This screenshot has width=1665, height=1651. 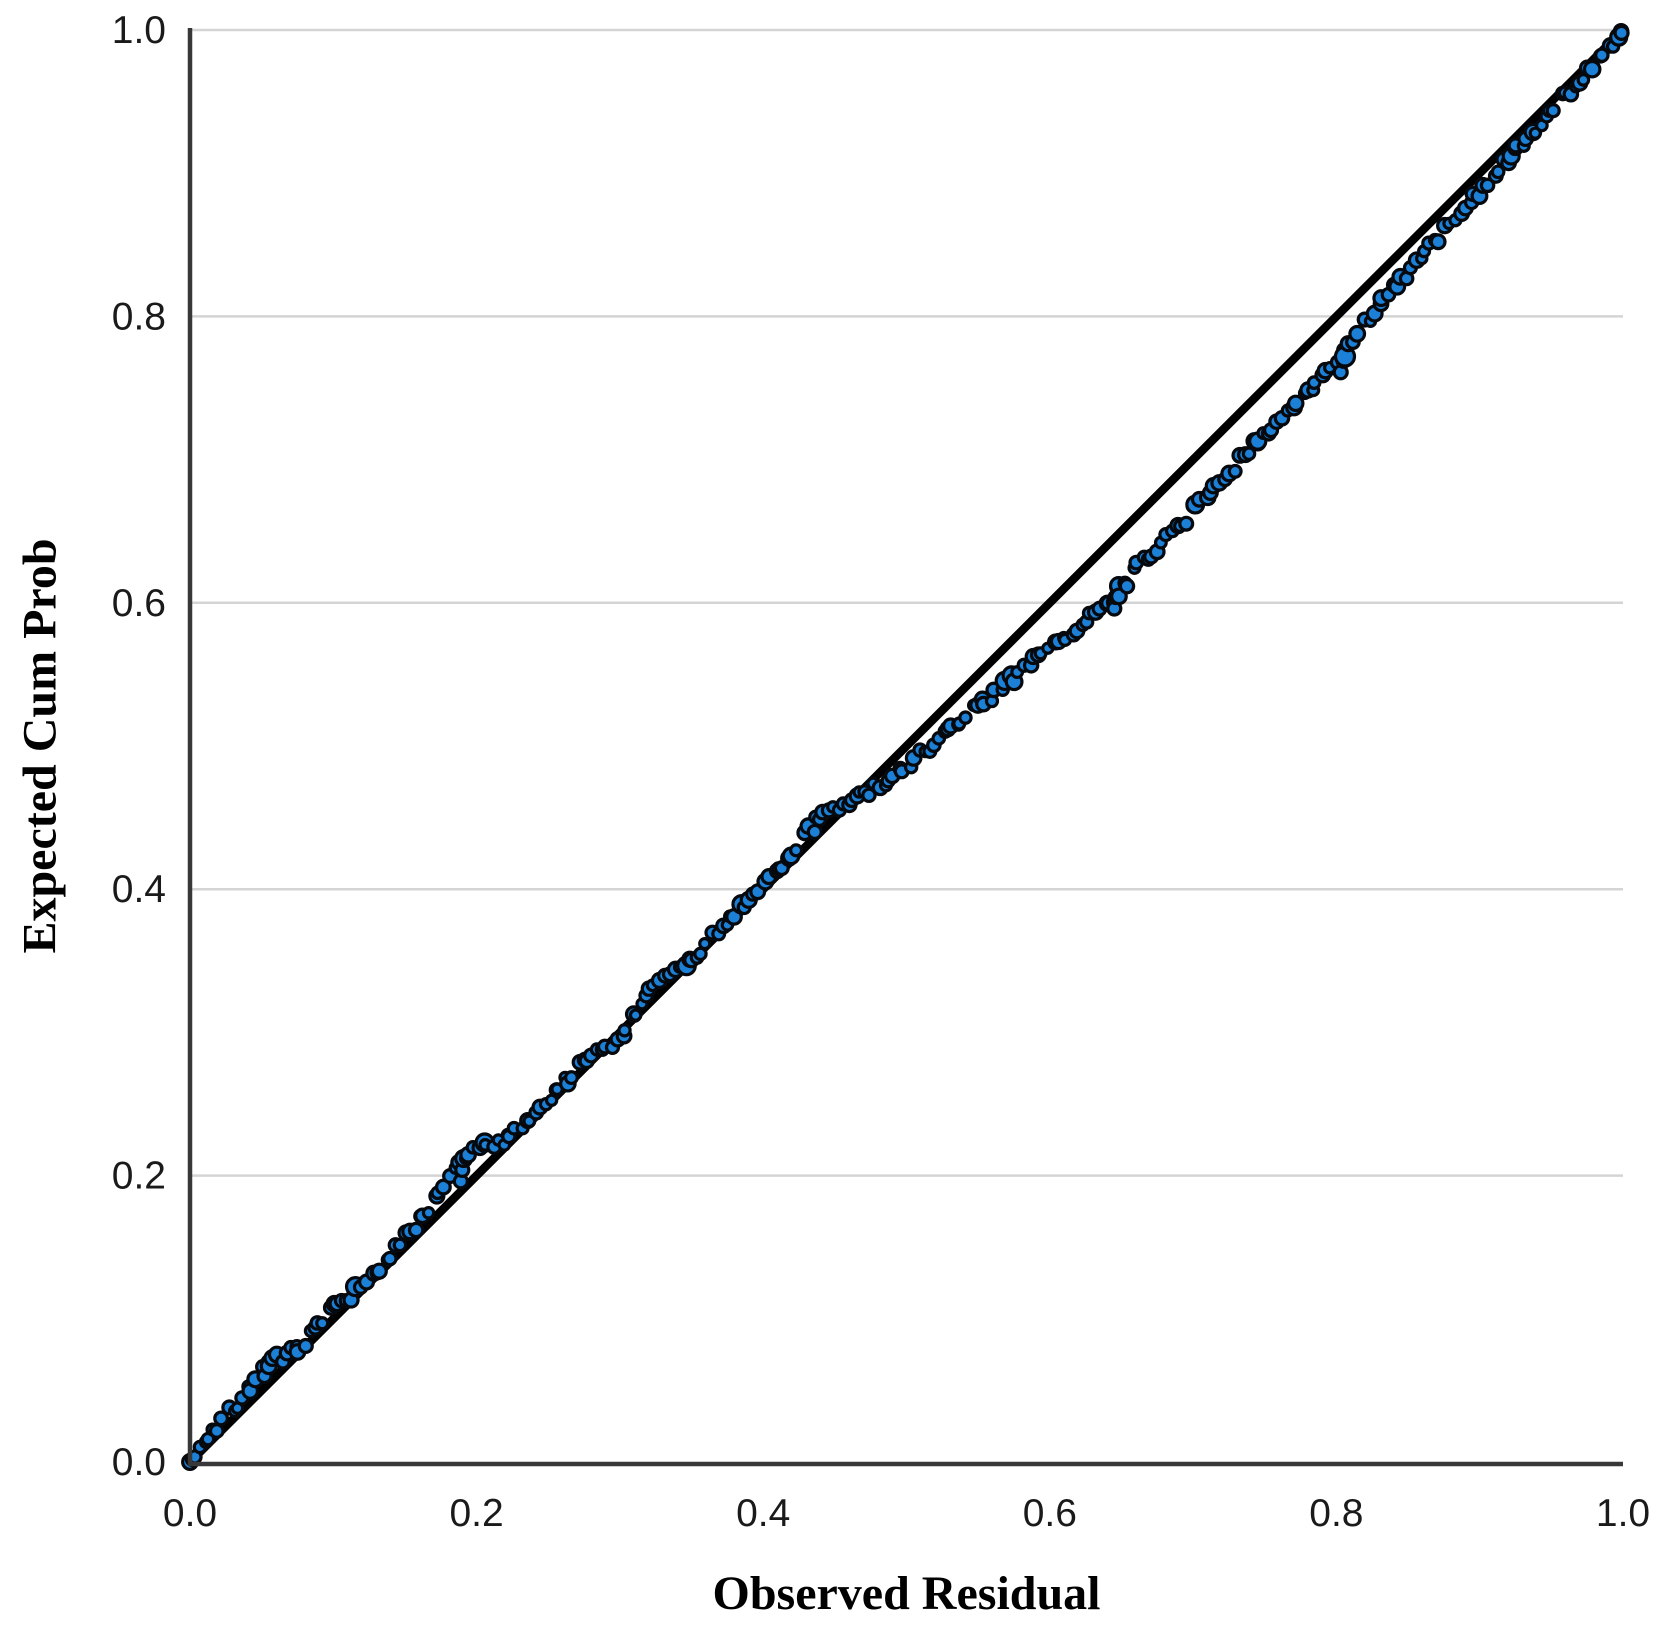 What do you see at coordinates (190, 1513) in the screenshot?
I see `x-tick-label: 0.0` at bounding box center [190, 1513].